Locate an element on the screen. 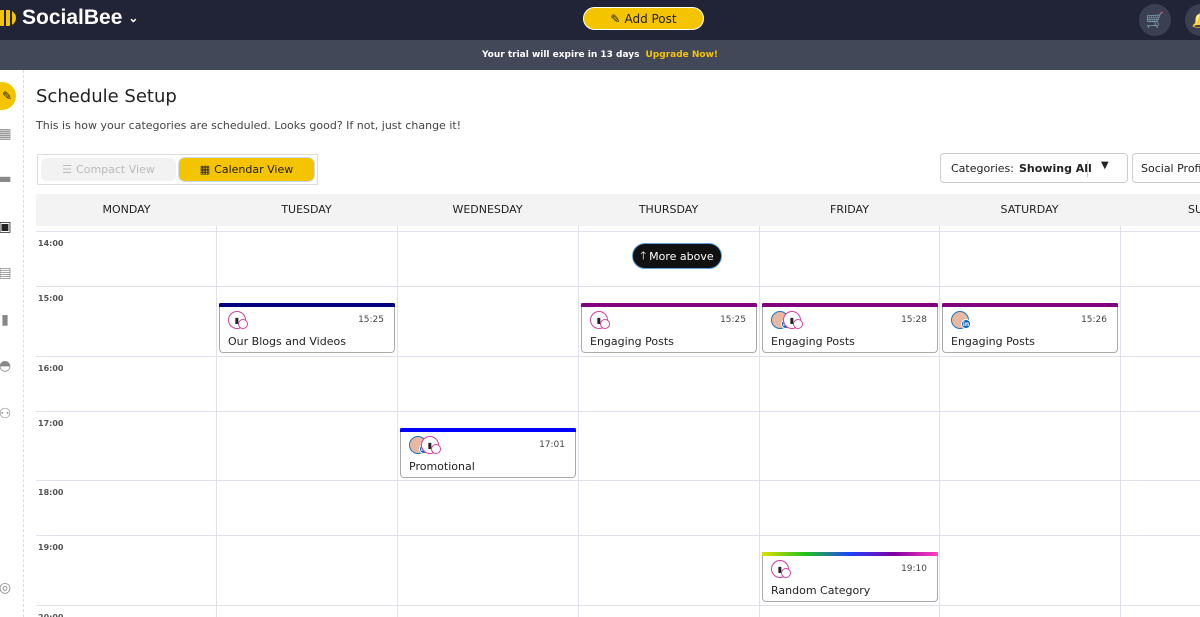 This screenshot has width=1200, height=617. top-bar: SocialBee ⌄ ✎Add Post 🛒 🔔 is located at coordinates (600, 20).